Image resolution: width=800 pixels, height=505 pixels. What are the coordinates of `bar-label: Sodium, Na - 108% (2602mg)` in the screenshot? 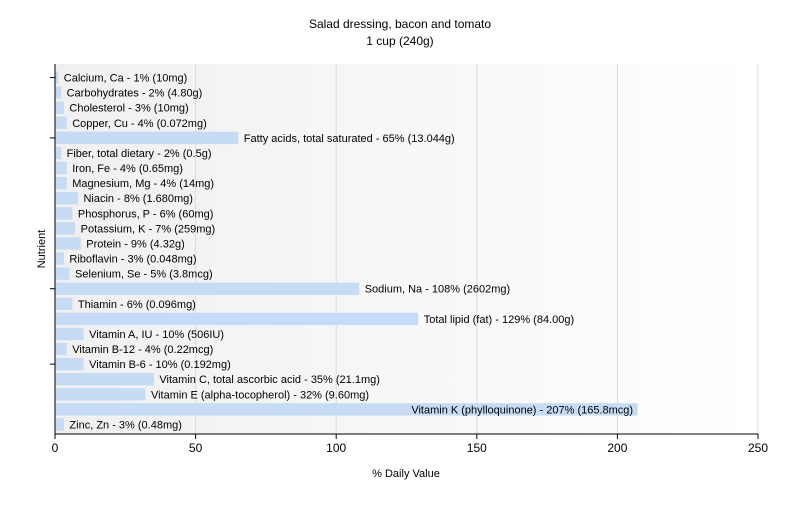 It's located at (438, 290).